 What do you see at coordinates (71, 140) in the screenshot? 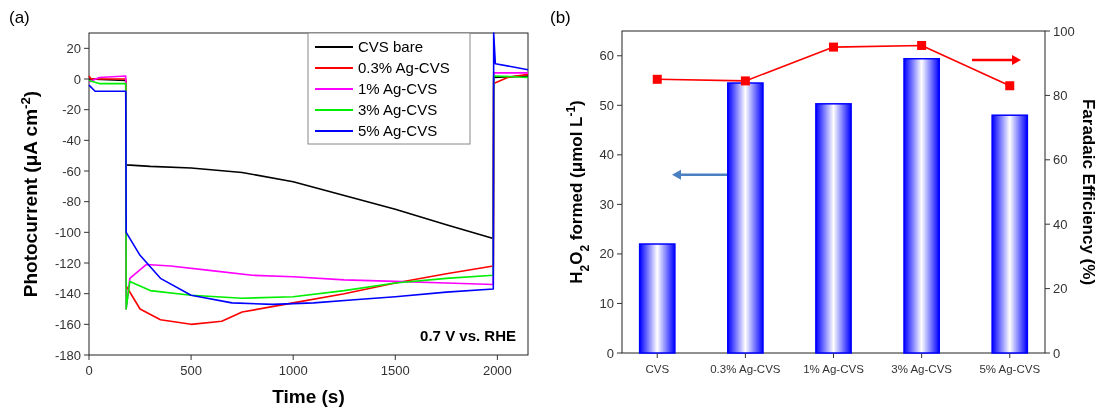
I see `y-tick-label: -40` at bounding box center [71, 140].